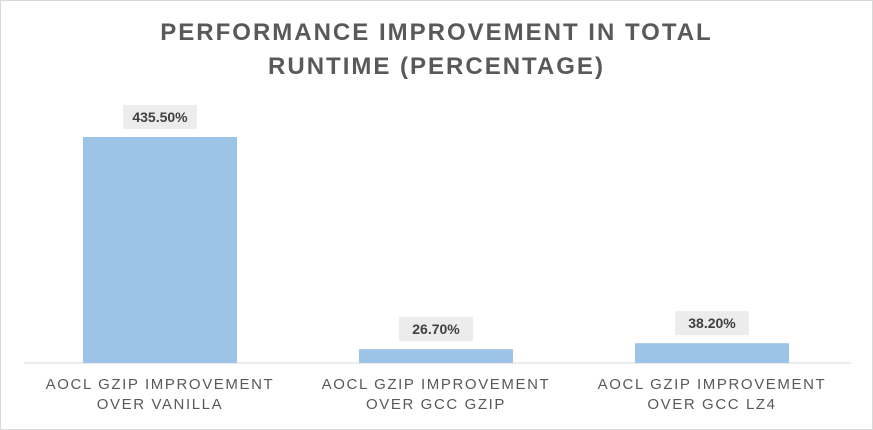 Image resolution: width=873 pixels, height=430 pixels. I want to click on data-label-gcc-gzip: 26.70%, so click(436, 329).